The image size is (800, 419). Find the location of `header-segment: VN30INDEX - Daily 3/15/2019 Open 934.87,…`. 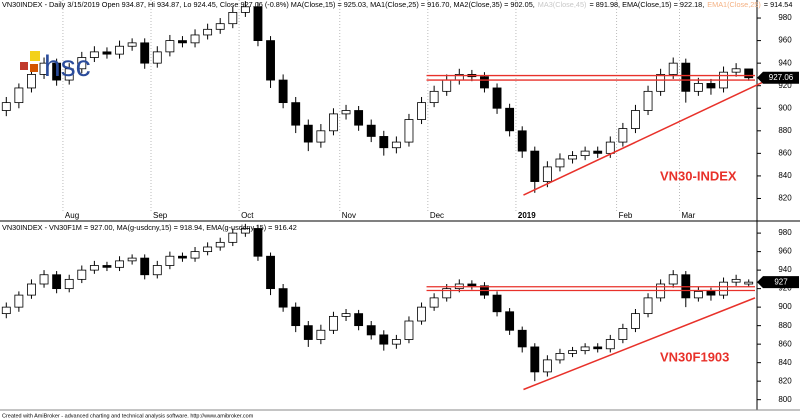

header-segment: VN30INDEX - Daily 3/15/2019 Open 934.87,… is located at coordinates (268, 4).